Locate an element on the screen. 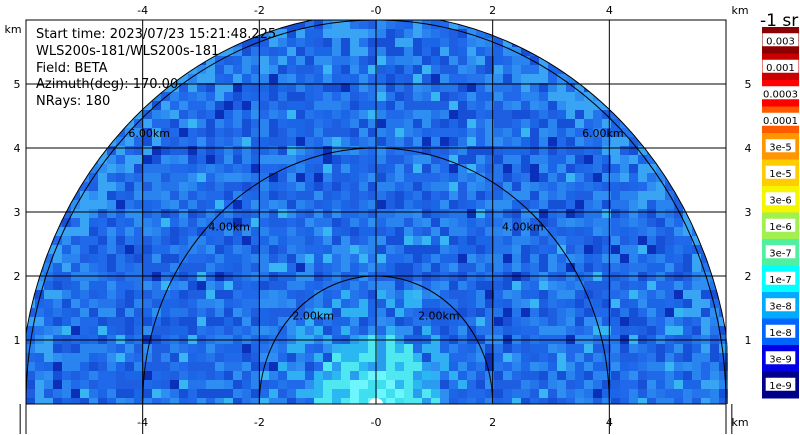 The height and width of the screenshot is (435, 800). y-unit-label: km is located at coordinates (12, 29).